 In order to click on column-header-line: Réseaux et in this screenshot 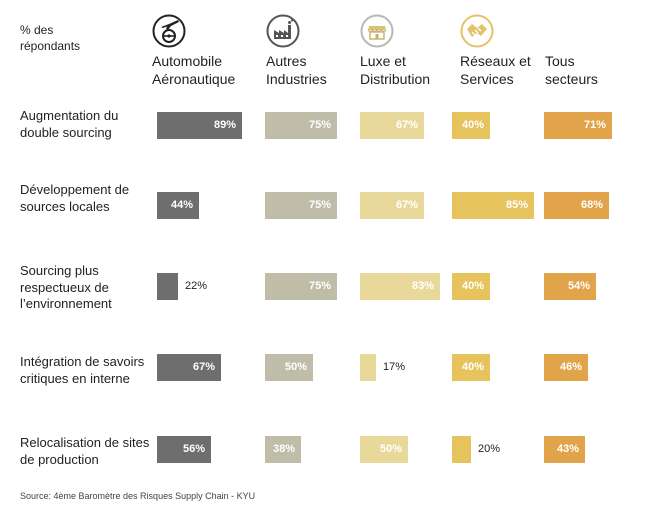, I will do `click(495, 61)`.